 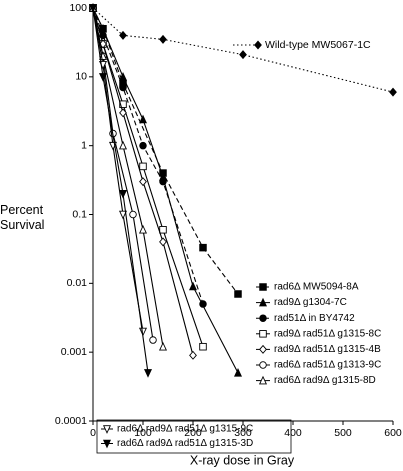 I want to click on y-tick-label: 0.001, so click(x=74, y=352).